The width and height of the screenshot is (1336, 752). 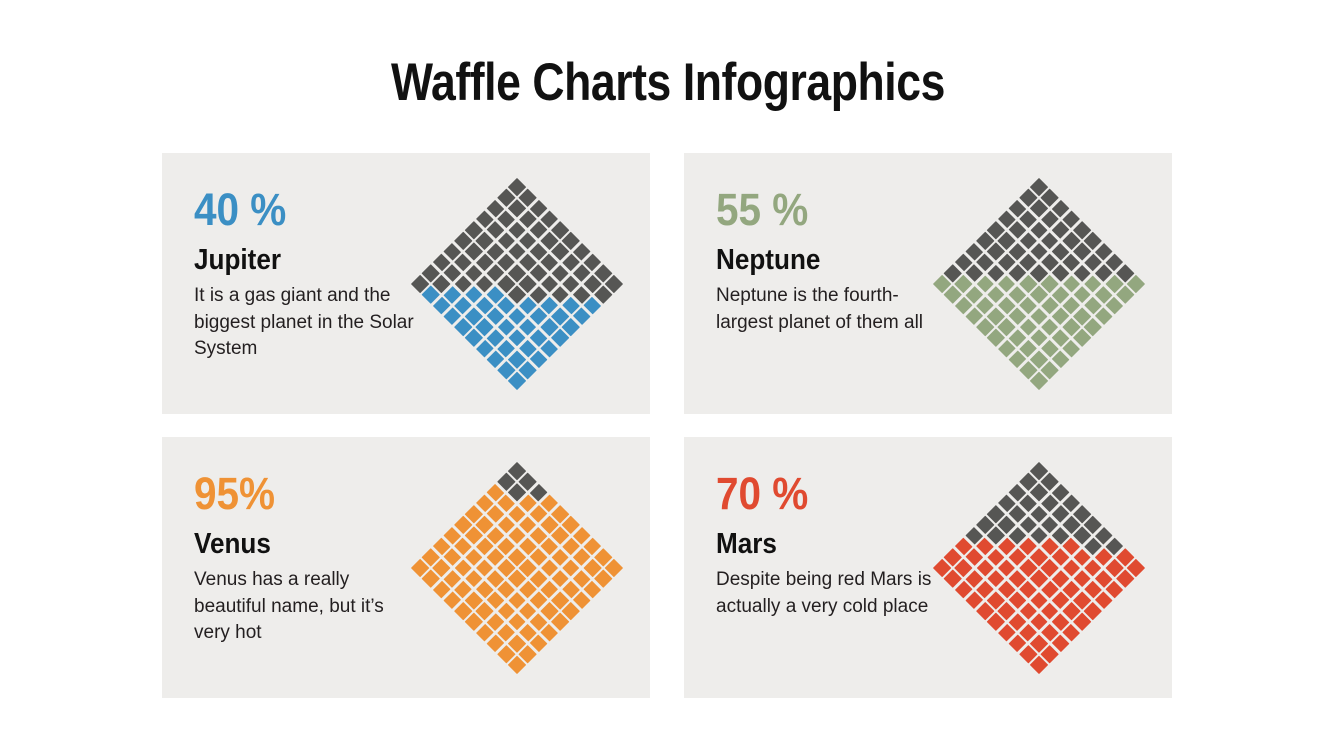 I want to click on planet-name: Neptune, so click(x=768, y=260).